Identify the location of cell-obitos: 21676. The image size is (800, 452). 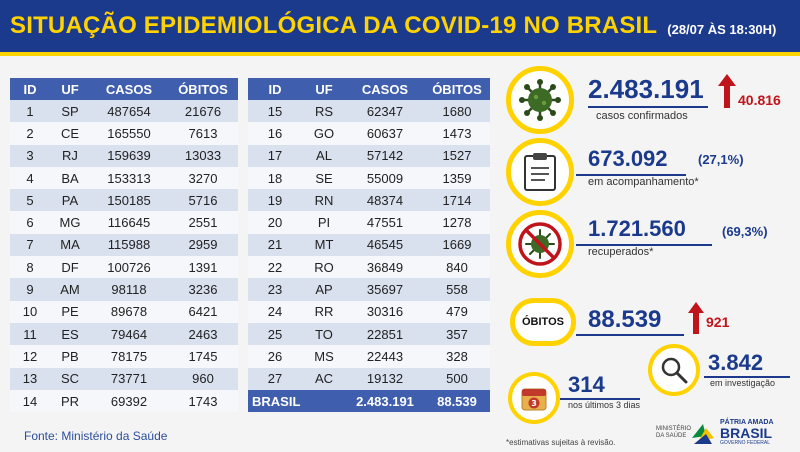
(203, 111).